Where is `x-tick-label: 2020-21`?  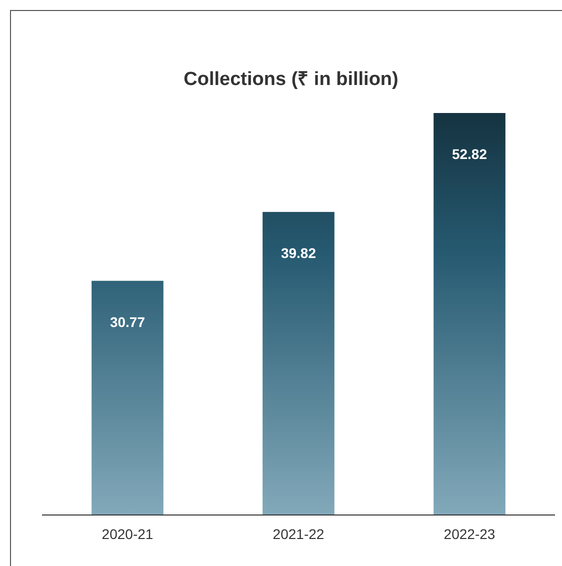
x-tick-label: 2020-21 is located at coordinates (128, 534).